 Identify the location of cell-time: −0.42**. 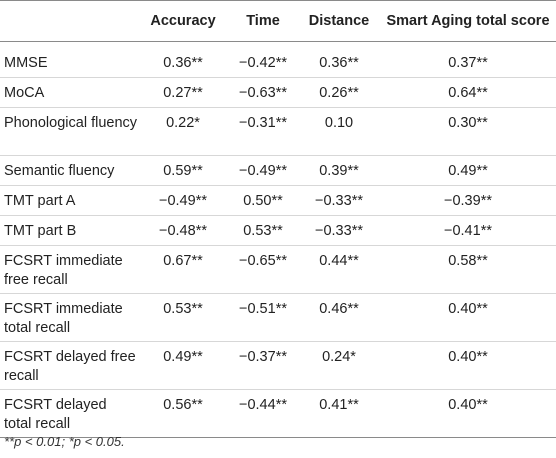
(263, 59).